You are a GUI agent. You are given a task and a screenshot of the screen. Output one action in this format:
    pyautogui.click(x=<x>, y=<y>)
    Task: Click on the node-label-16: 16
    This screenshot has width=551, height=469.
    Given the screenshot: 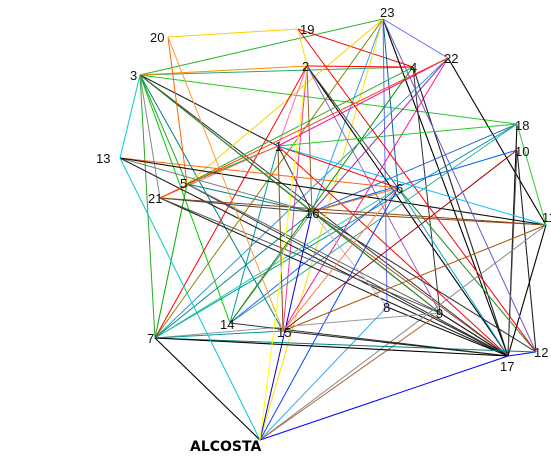 What is the action you would take?
    pyautogui.click(x=312, y=213)
    